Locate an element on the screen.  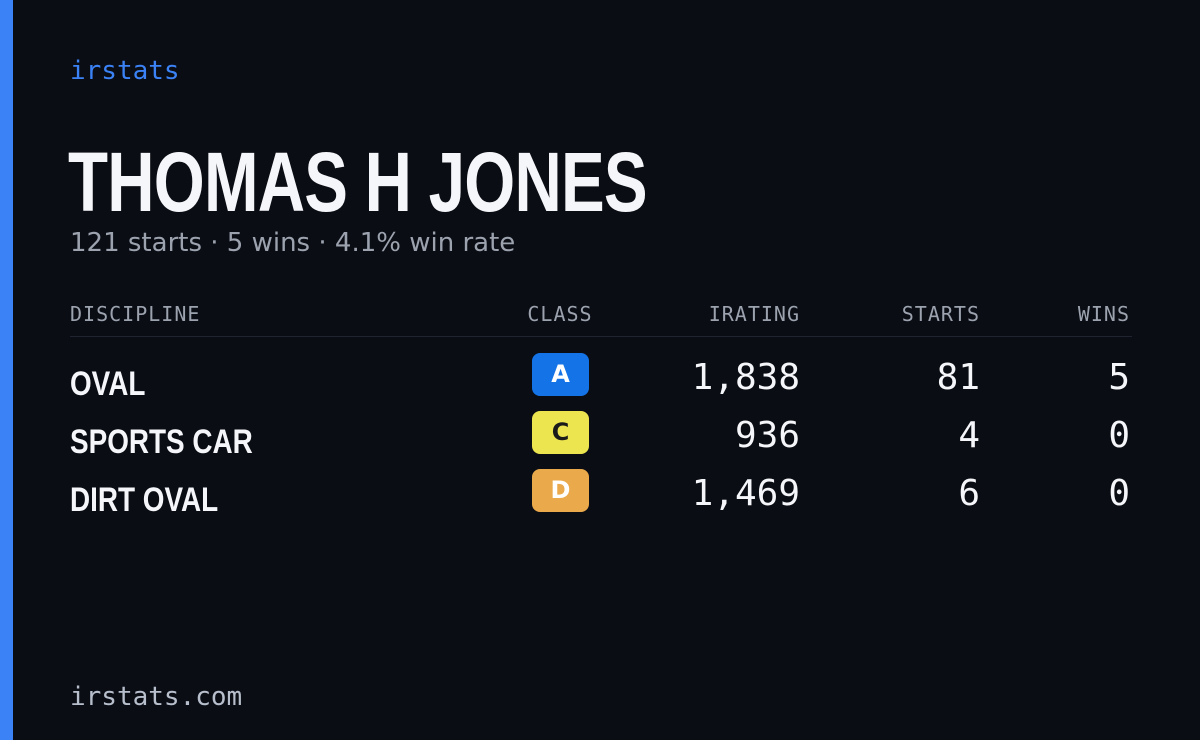
footer-url: irstats.com is located at coordinates (156, 697).